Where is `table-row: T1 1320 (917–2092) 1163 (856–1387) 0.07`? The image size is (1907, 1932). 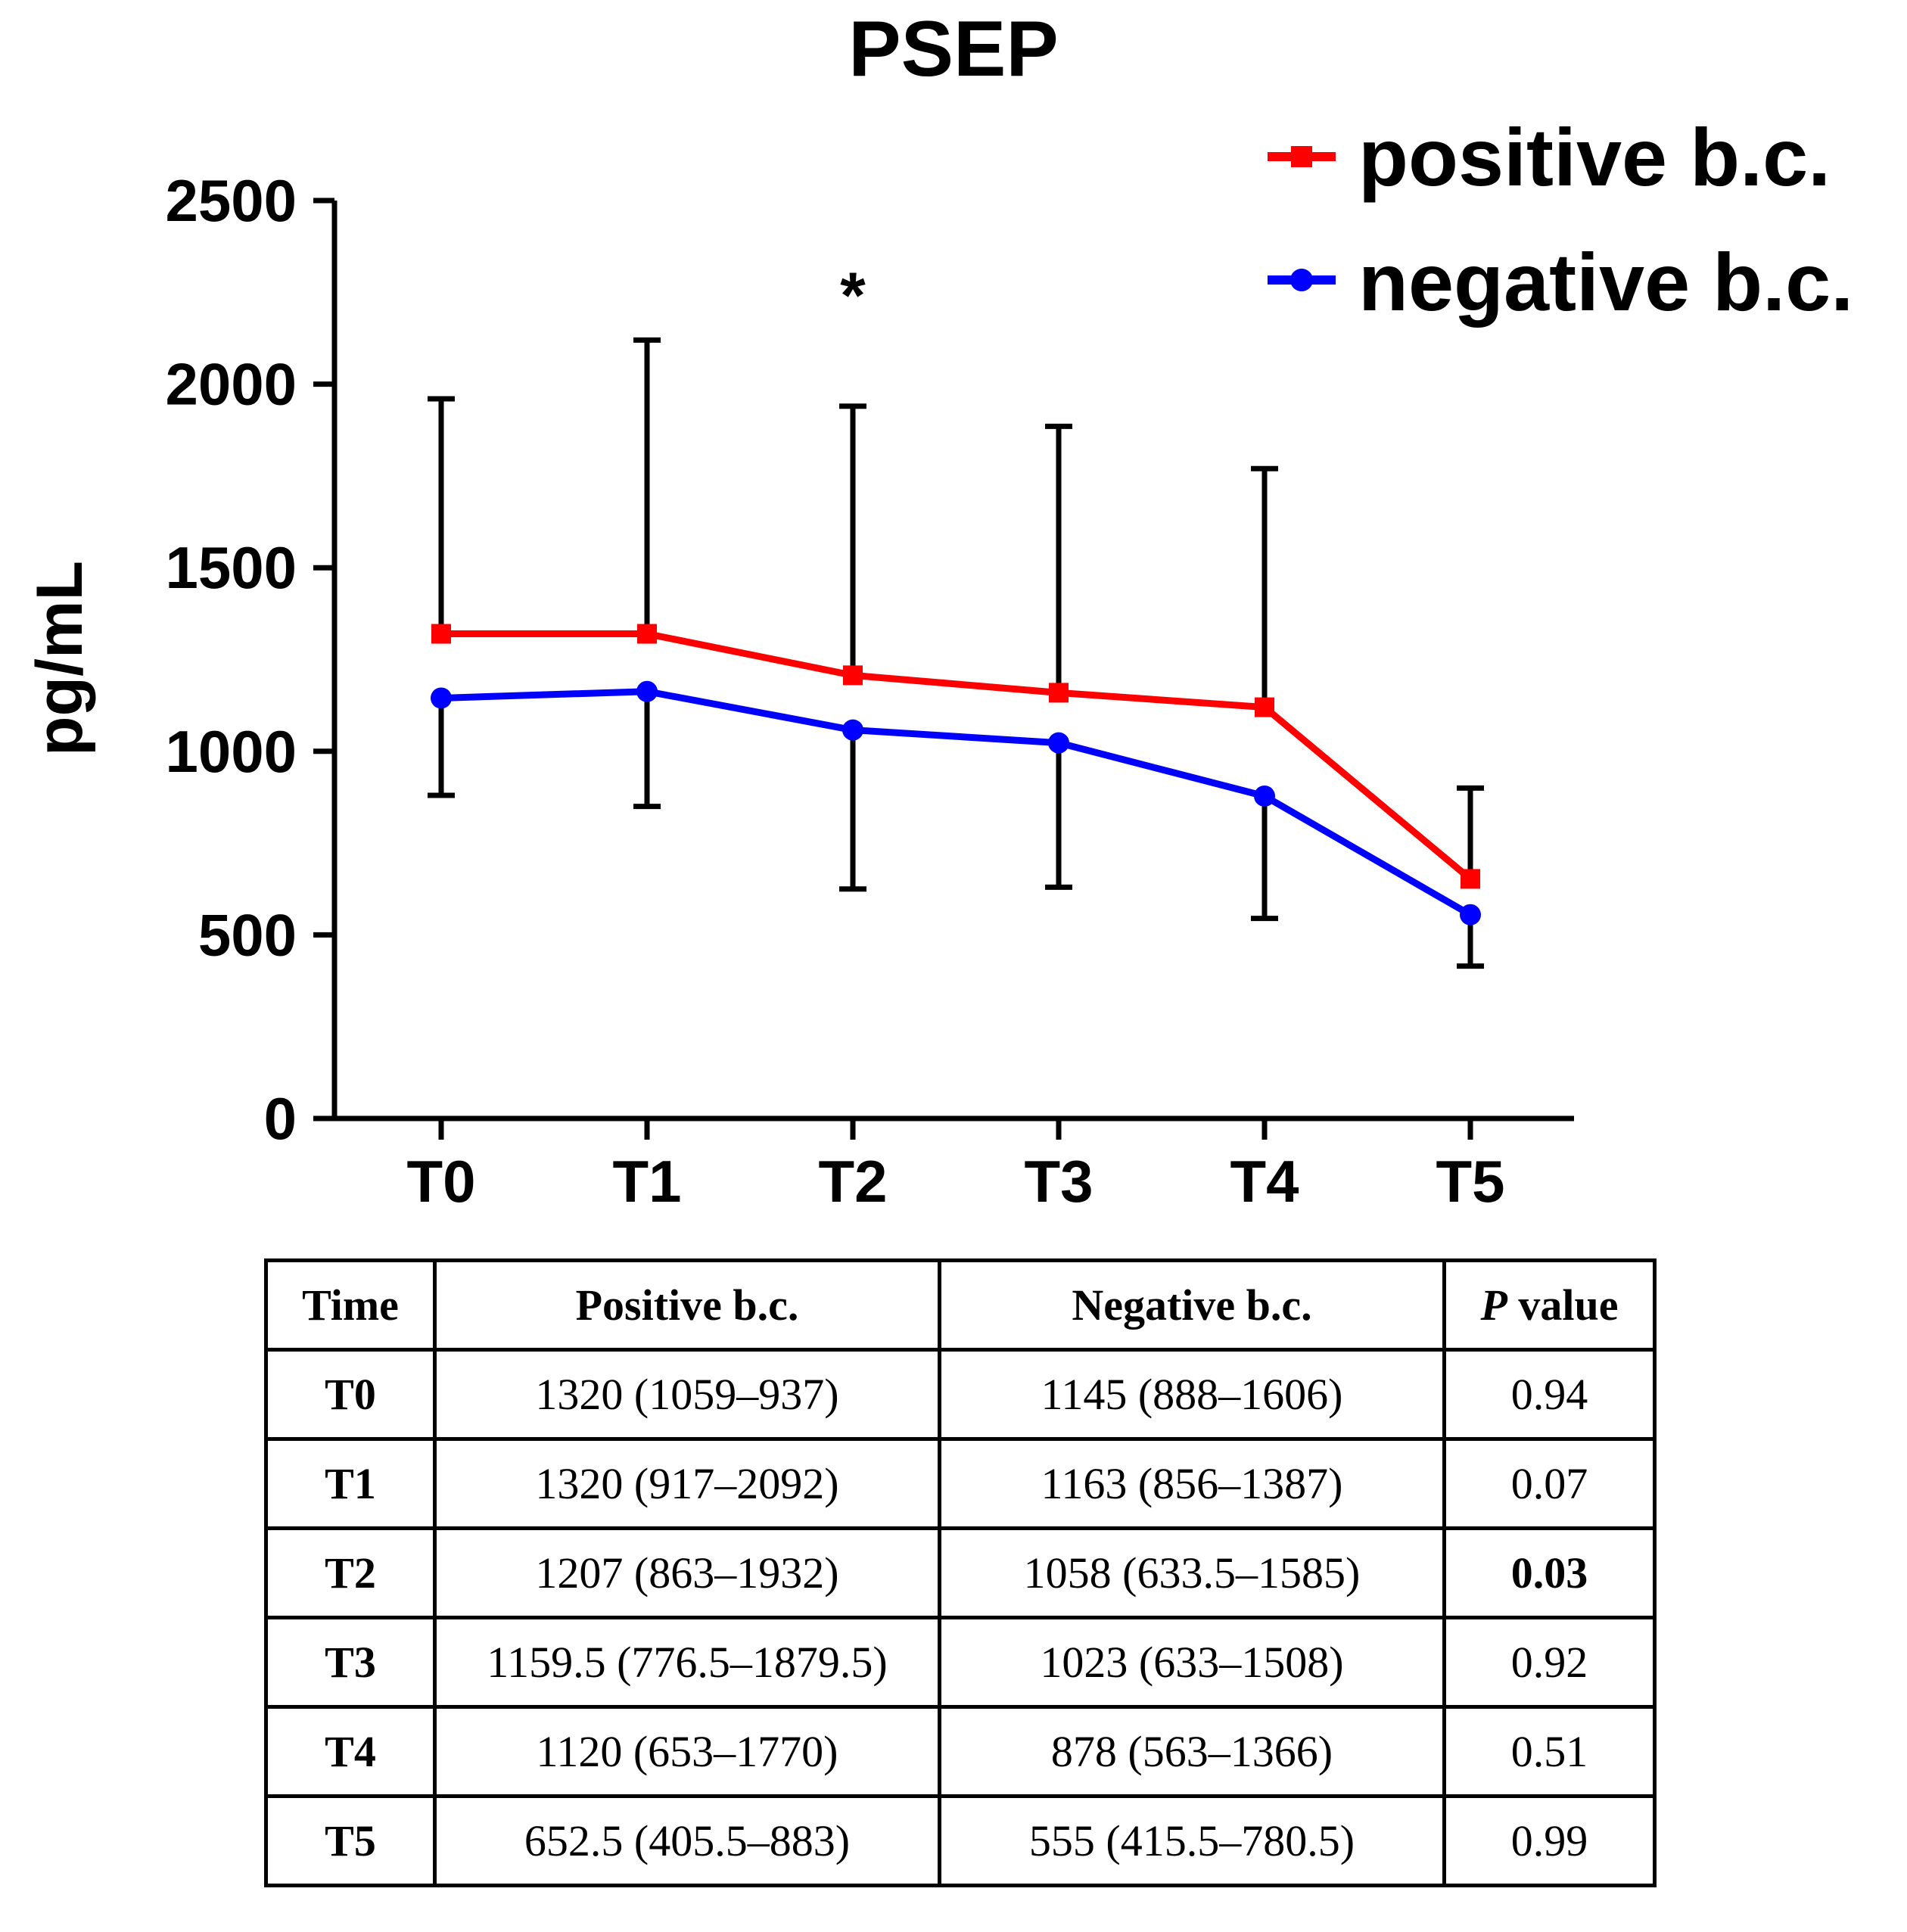
table-row: T1 1320 (917–2092) 1163 (856–1387) 0.07 is located at coordinates (961, 1484).